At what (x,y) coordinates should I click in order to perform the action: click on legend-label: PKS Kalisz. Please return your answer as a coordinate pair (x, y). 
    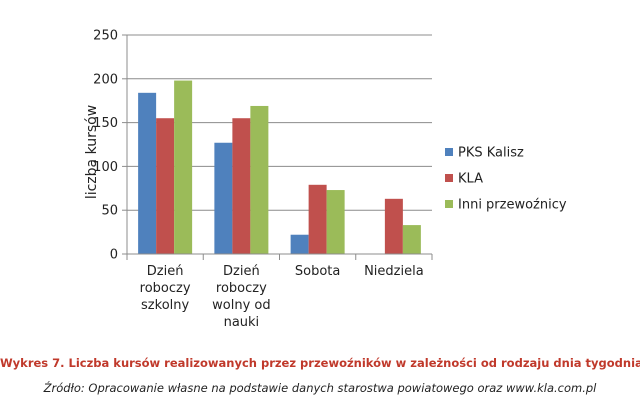
    Looking at the image, I should click on (491, 153).